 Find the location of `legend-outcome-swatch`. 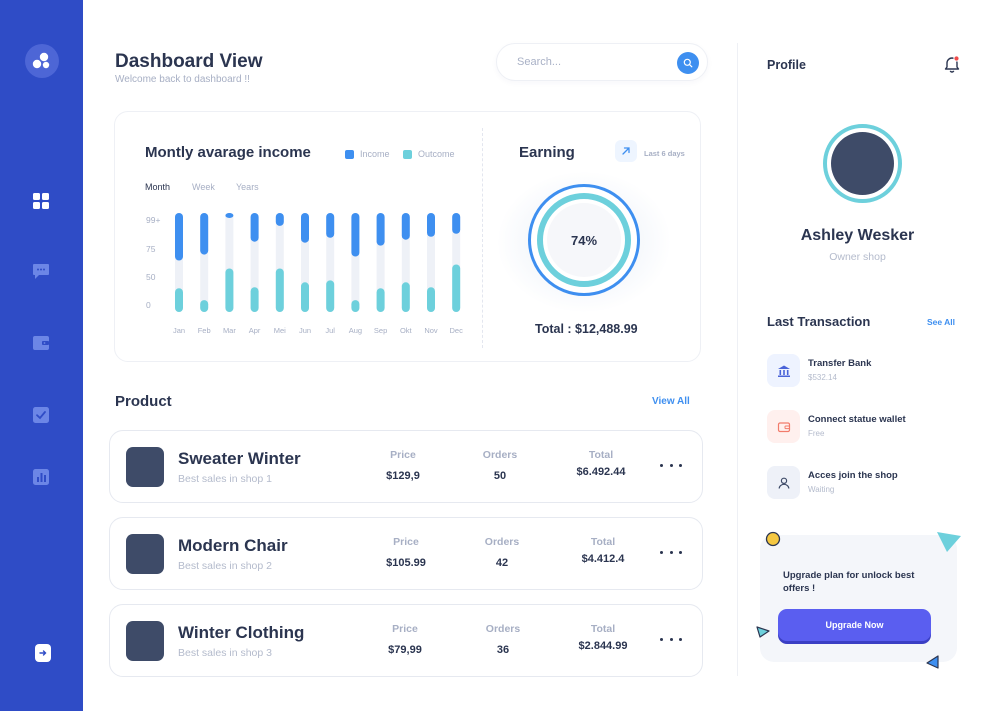

legend-outcome-swatch is located at coordinates (407, 154).